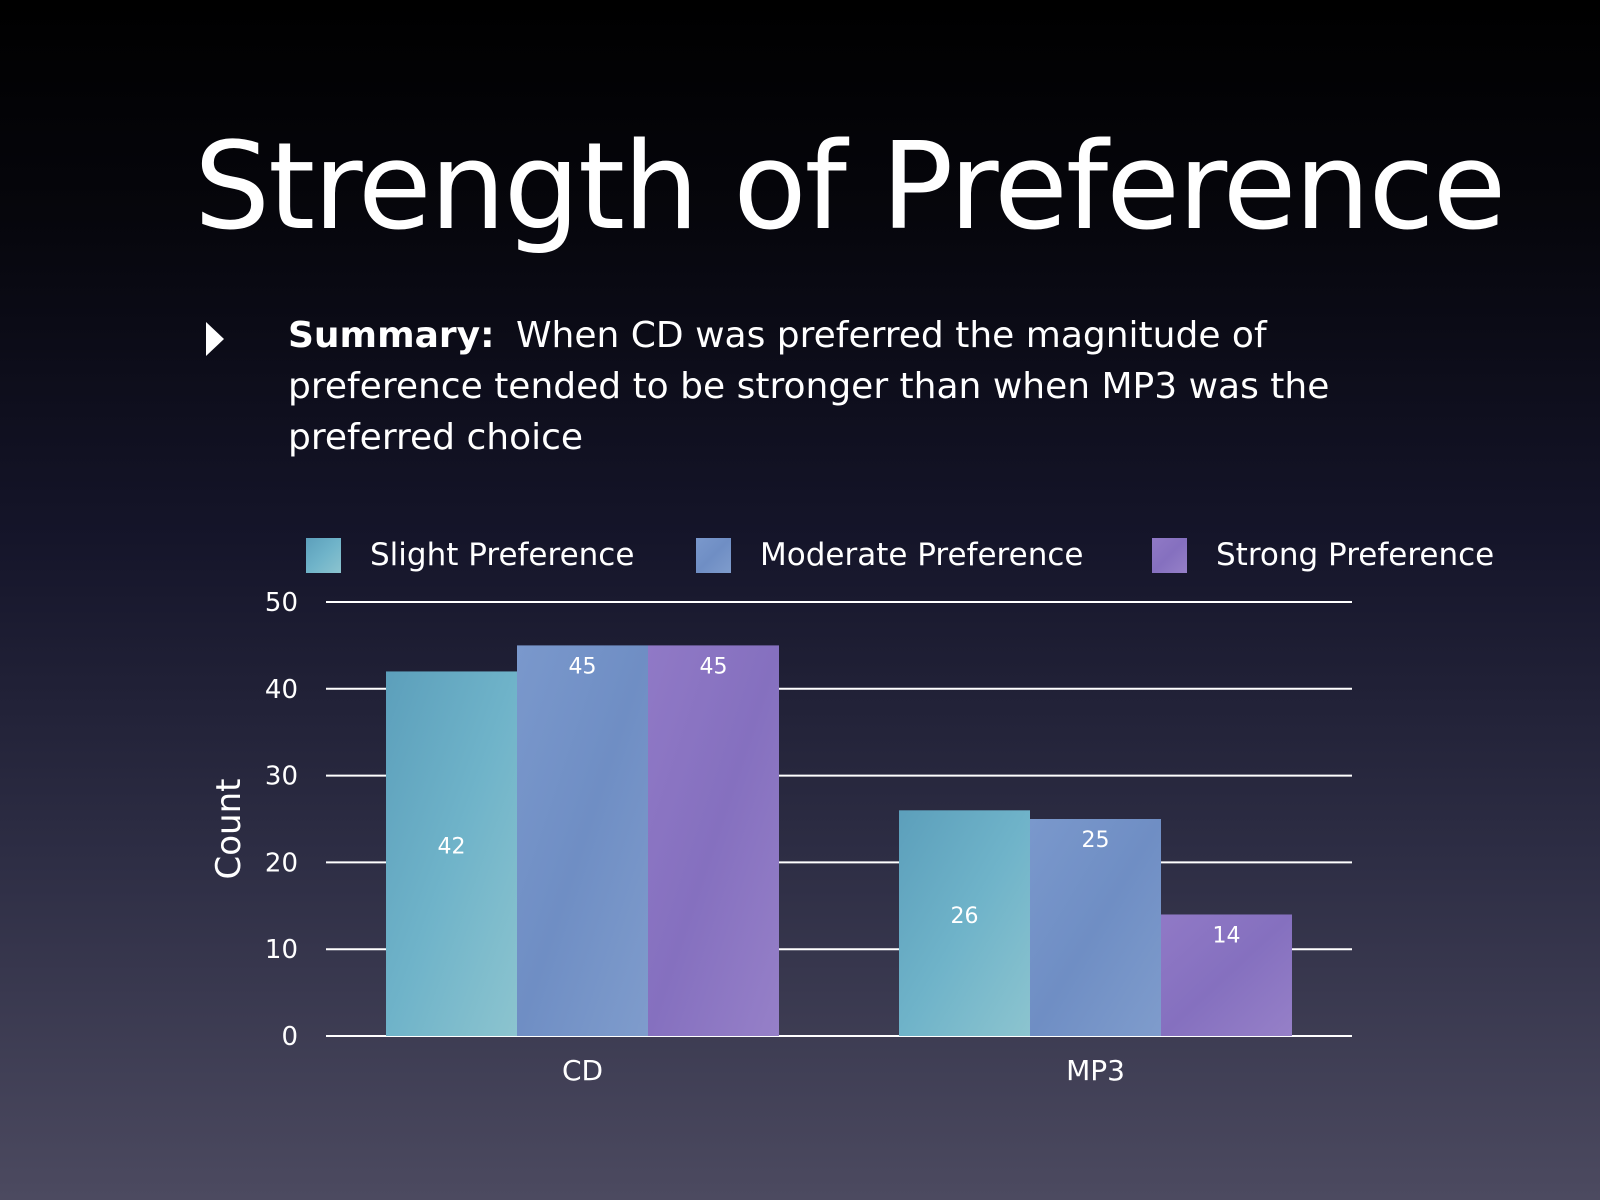 This screenshot has height=1200, width=1600. I want to click on y-tick-label: 40, so click(281, 690).